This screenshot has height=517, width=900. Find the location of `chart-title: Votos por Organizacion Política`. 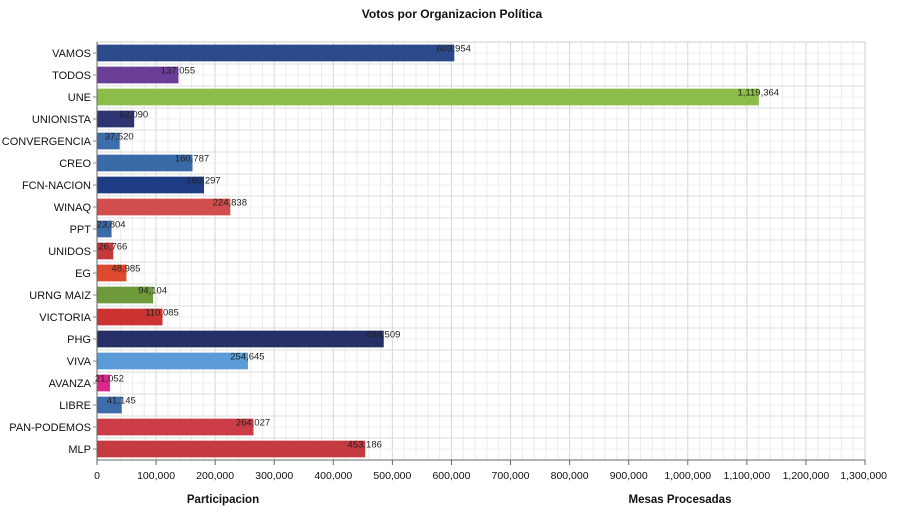

chart-title: Votos por Organizacion Política is located at coordinates (452, 14).